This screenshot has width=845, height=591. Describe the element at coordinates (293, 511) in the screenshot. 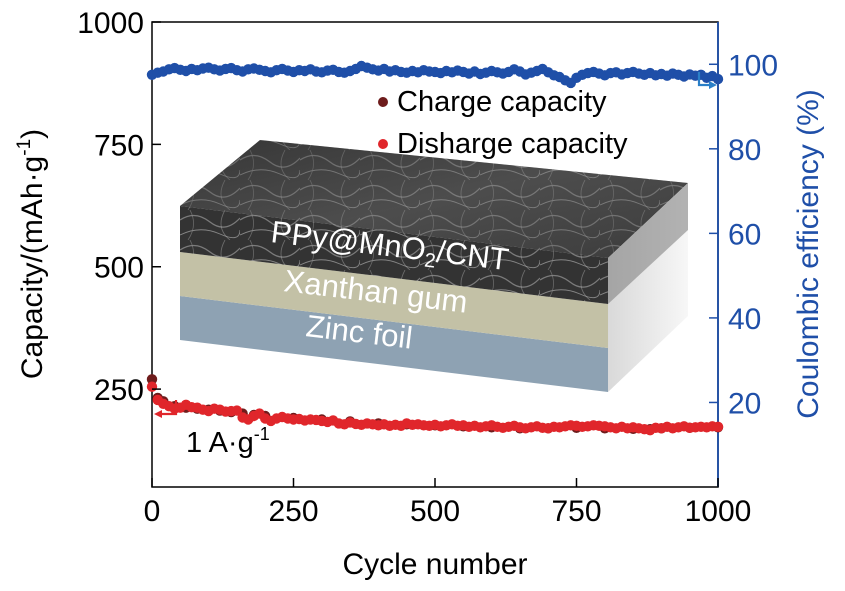

I see `bottom-tick-label: 250` at that location.